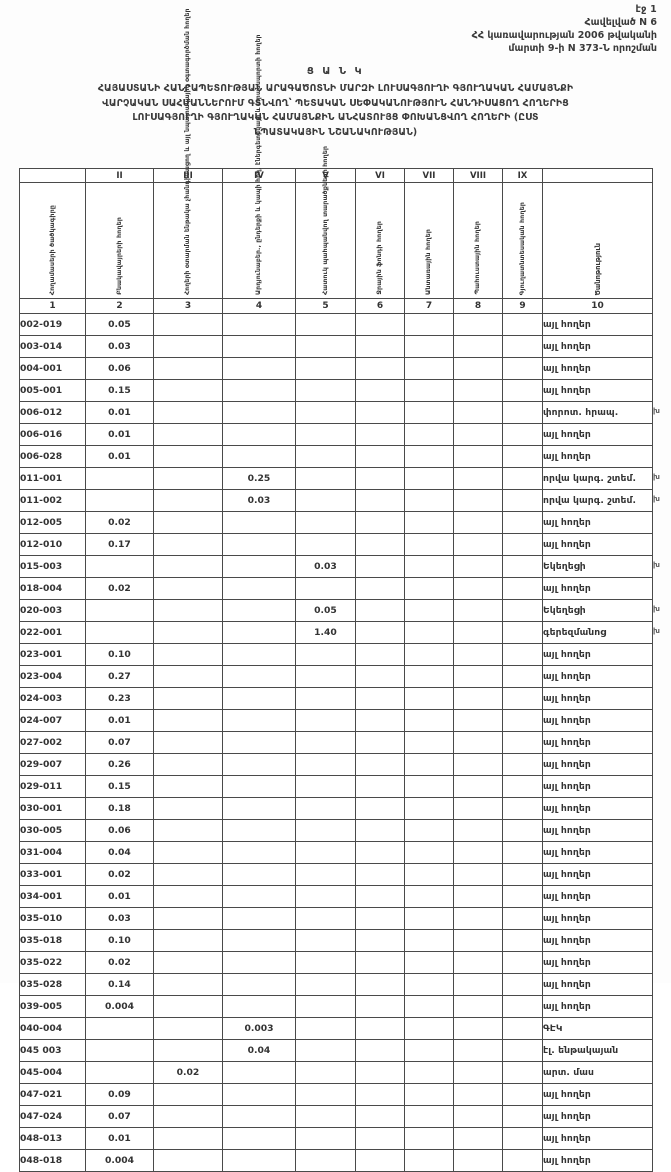 The image size is (671, 1172). What do you see at coordinates (52, 500) in the screenshot?
I see `cell-parcel-code: 011-002` at bounding box center [52, 500].